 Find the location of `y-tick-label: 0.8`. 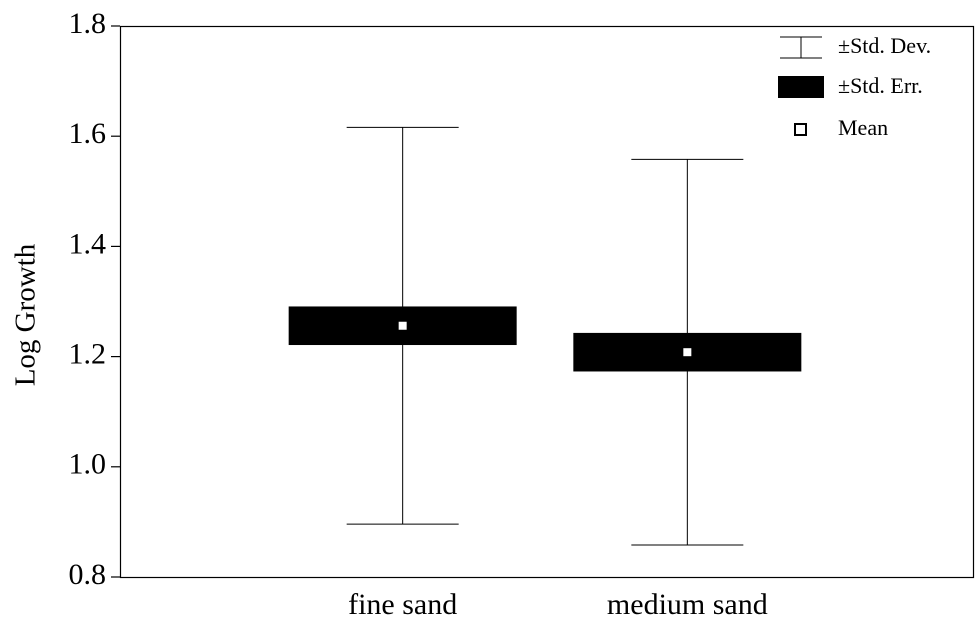

y-tick-label: 0.8 is located at coordinates (88, 574).